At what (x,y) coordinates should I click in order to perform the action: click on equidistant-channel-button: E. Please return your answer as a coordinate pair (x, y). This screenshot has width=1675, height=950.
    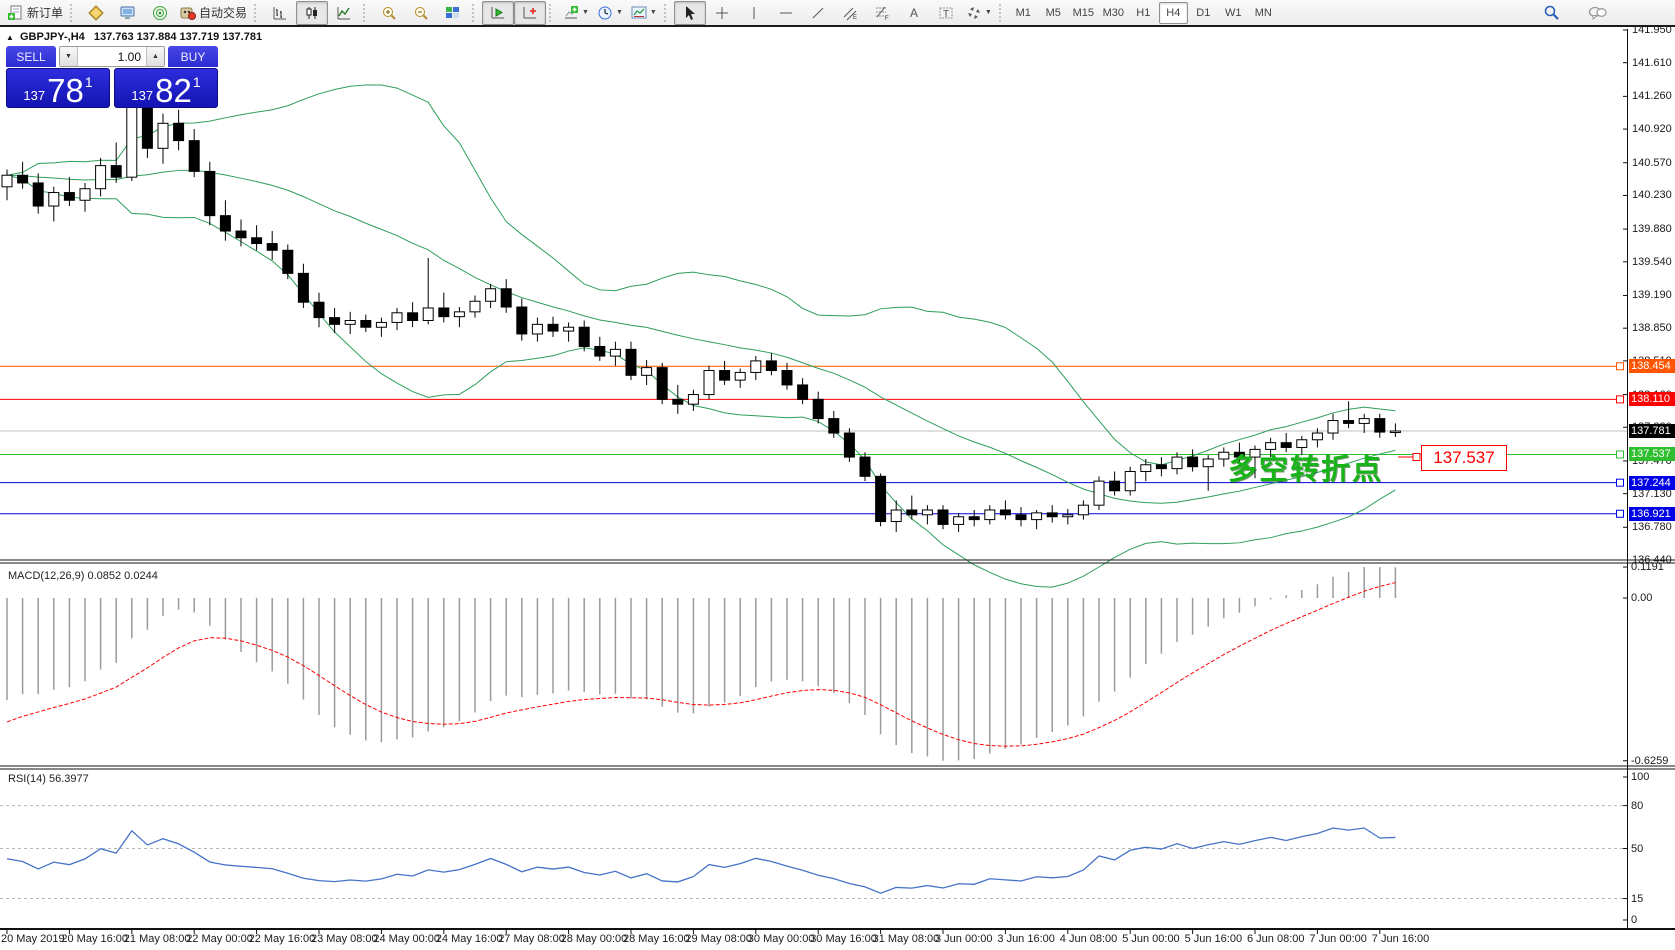
    Looking at the image, I should click on (850, 13).